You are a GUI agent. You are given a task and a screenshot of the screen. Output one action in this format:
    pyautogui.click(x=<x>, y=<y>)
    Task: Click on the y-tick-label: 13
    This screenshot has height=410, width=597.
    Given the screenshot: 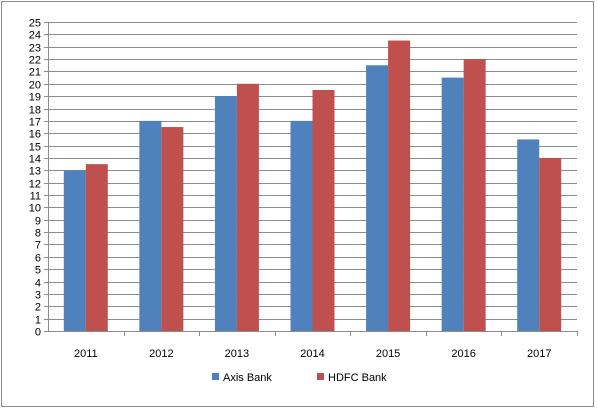 What is the action you would take?
    pyautogui.click(x=35, y=172)
    